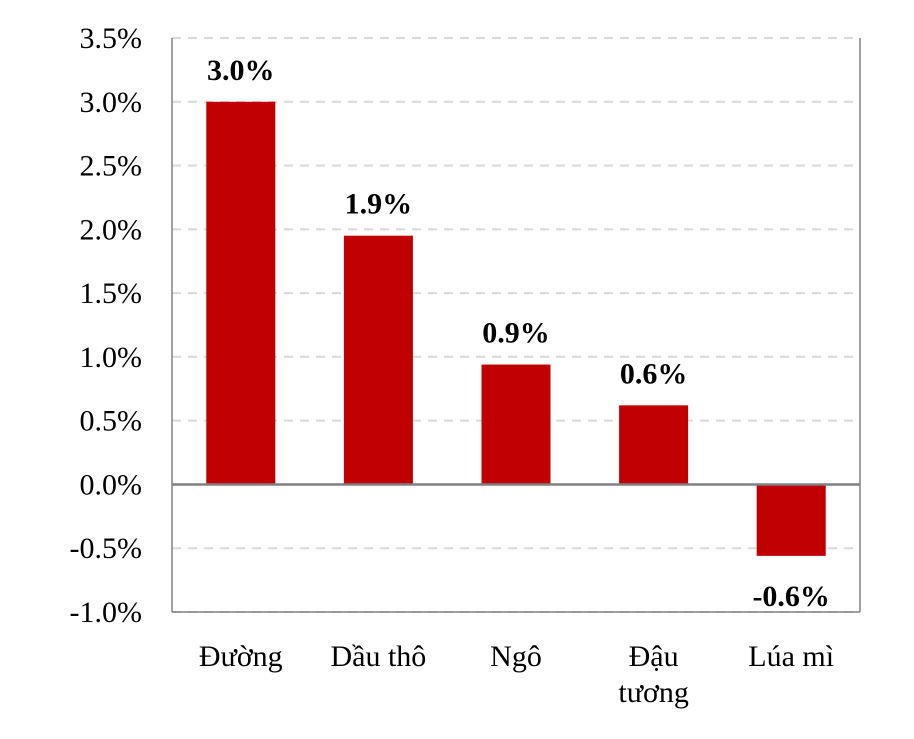 The image size is (914, 739). Describe the element at coordinates (241, 656) in the screenshot. I see `x-category-label: Đường` at that location.